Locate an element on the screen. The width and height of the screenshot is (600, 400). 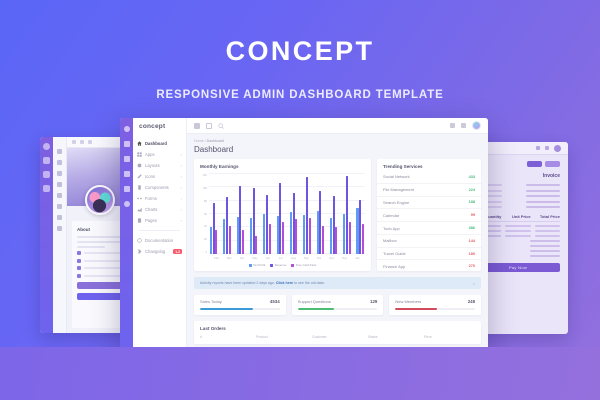
sidebar-item-charts: Charts › is located at coordinates (159, 209).